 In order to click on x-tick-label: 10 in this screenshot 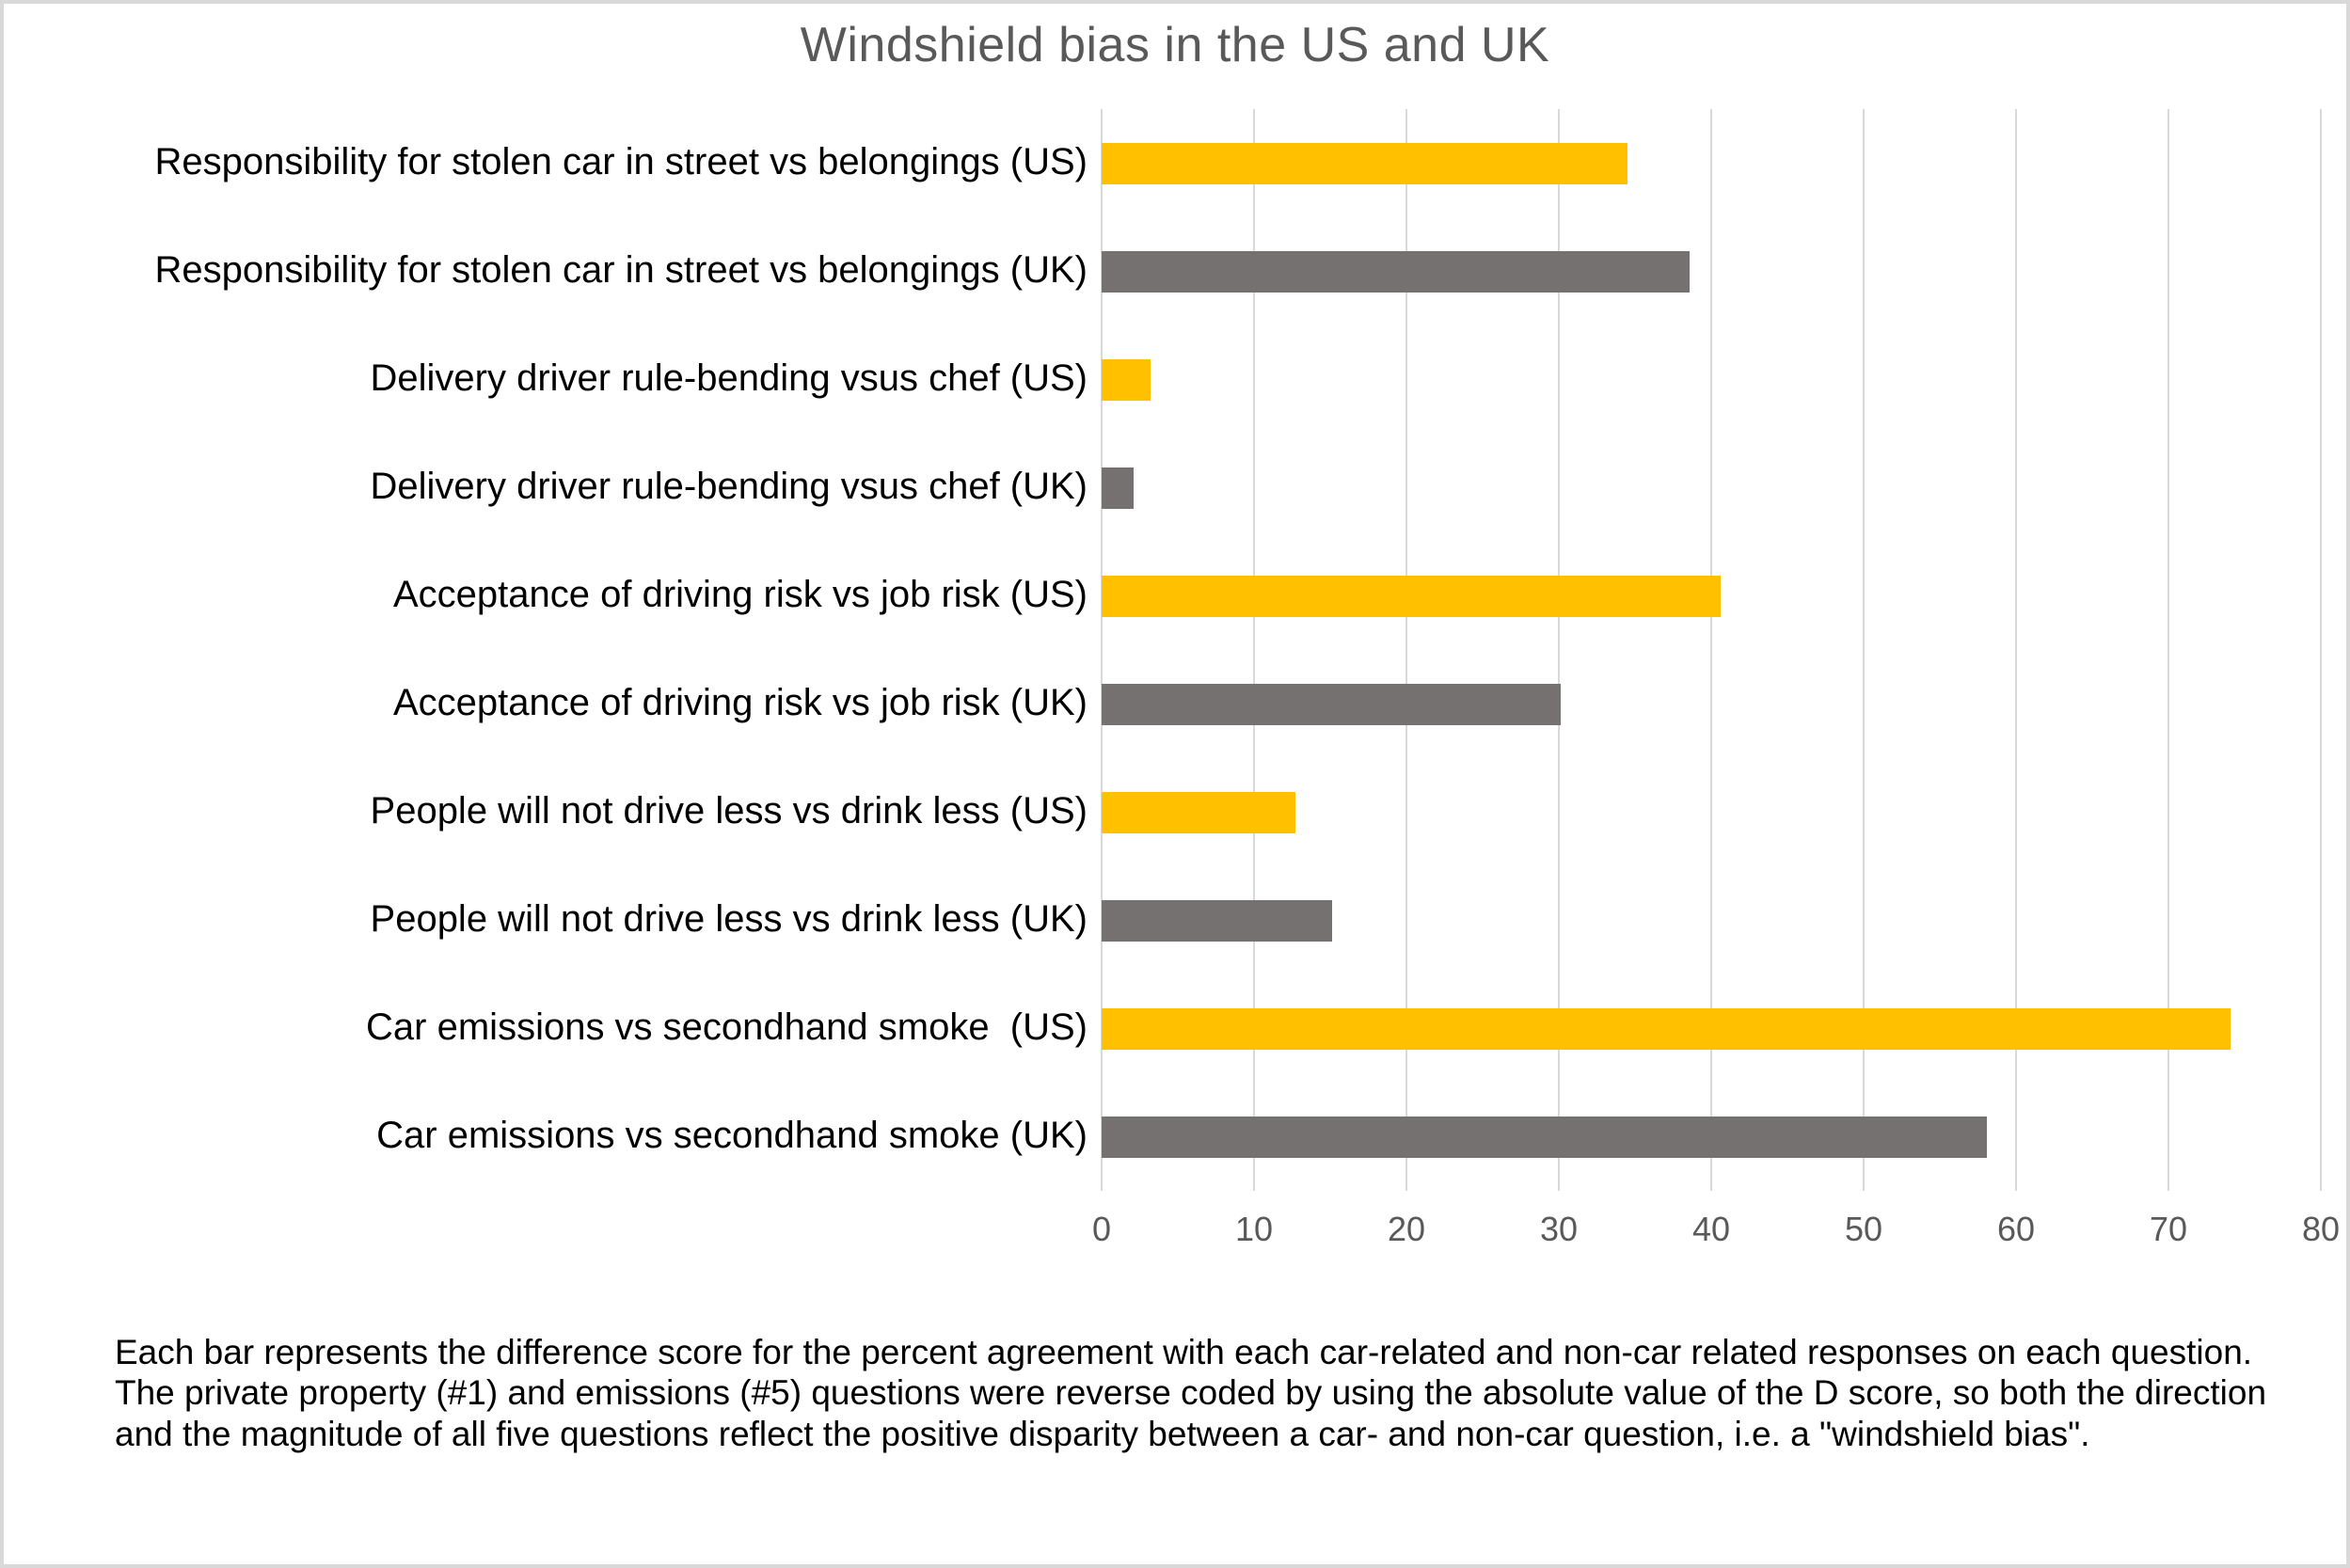, I will do `click(1254, 1229)`.